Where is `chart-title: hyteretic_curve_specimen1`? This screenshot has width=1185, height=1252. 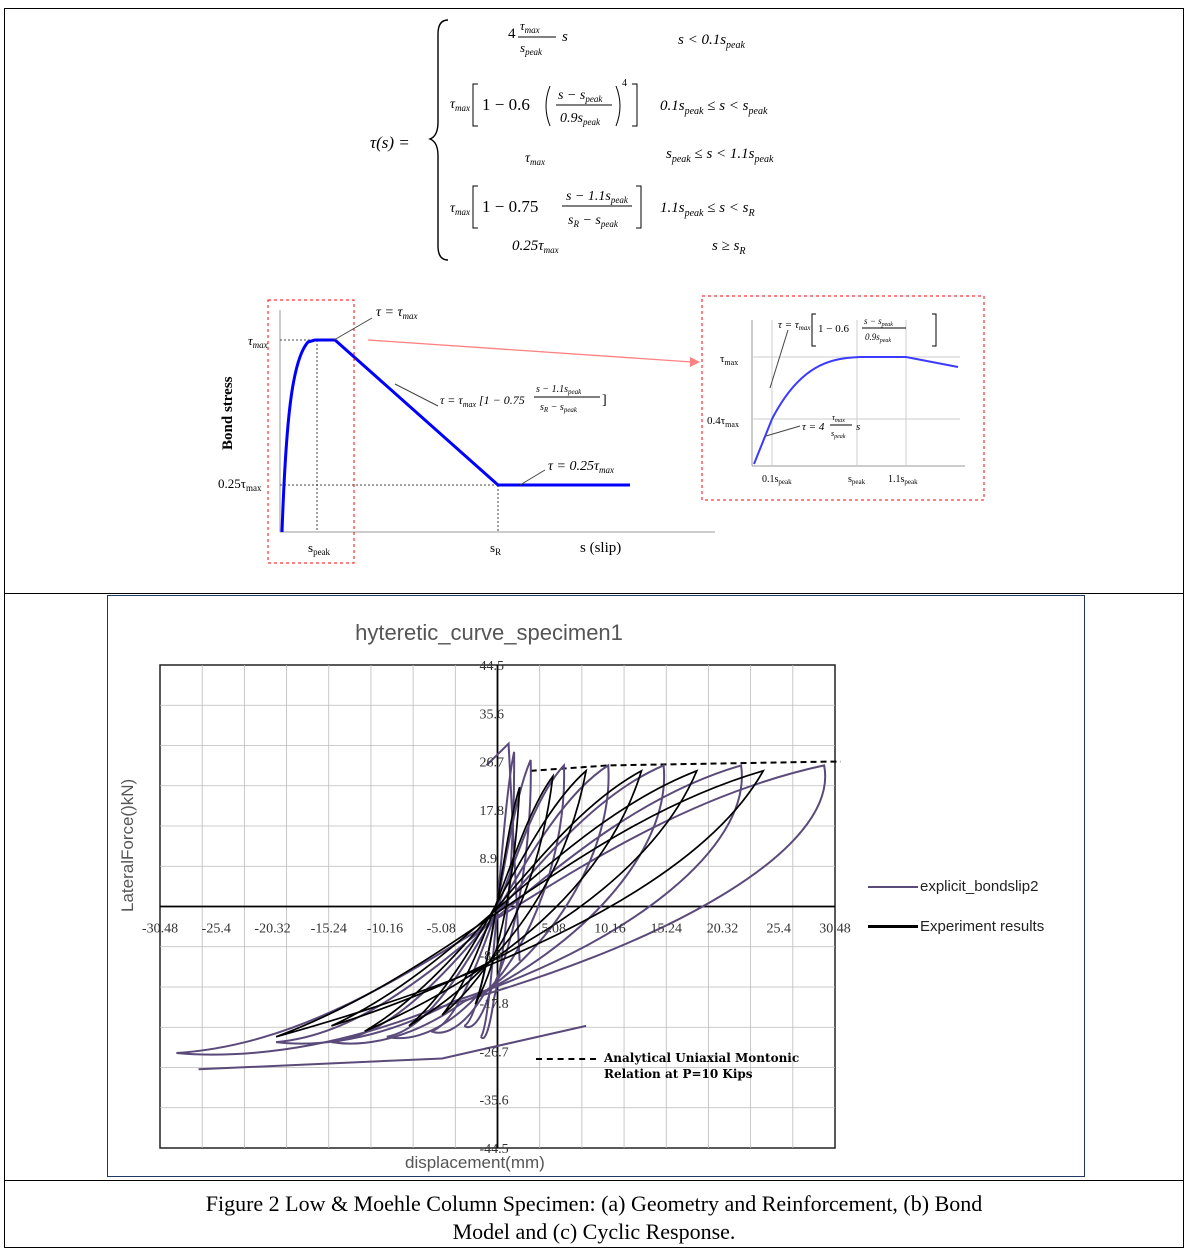
chart-title: hyteretic_curve_specimen1 is located at coordinates (489, 632).